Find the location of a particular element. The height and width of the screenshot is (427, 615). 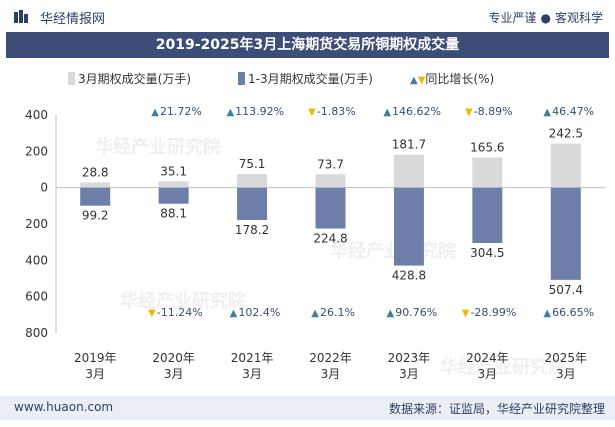

monthly-value-label: 28.8 is located at coordinates (95, 172).